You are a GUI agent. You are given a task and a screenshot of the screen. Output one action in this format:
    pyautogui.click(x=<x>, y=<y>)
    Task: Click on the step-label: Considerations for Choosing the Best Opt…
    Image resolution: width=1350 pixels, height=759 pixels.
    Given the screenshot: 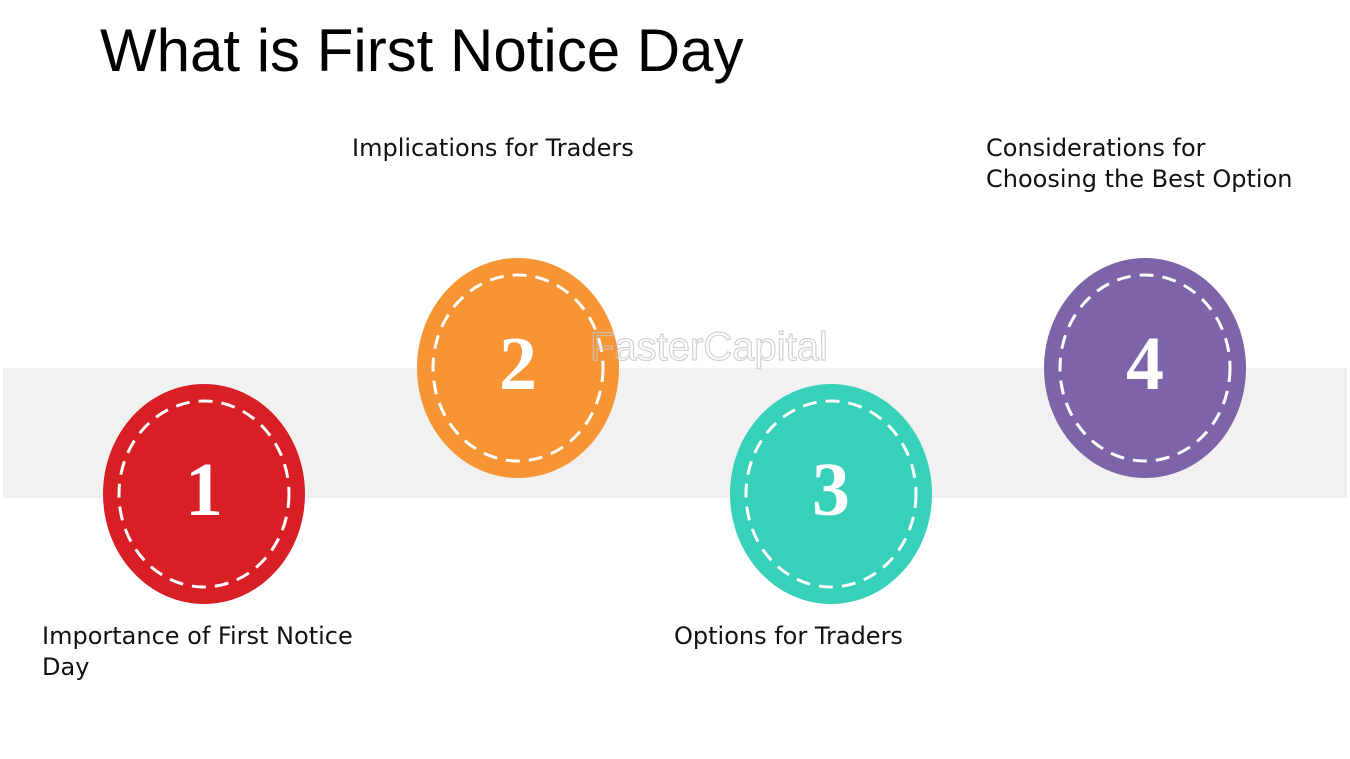 What is the action you would take?
    pyautogui.click(x=1139, y=163)
    